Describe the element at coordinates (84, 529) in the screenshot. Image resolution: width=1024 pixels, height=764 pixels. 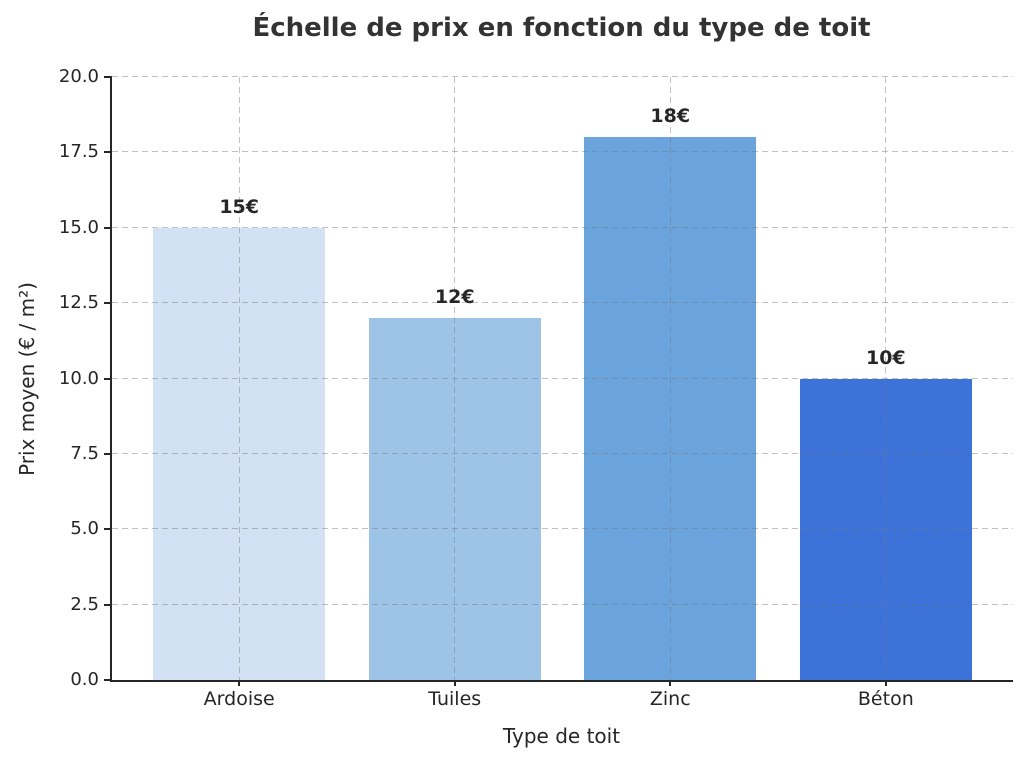
I see `y-tick-label: 5.0` at that location.